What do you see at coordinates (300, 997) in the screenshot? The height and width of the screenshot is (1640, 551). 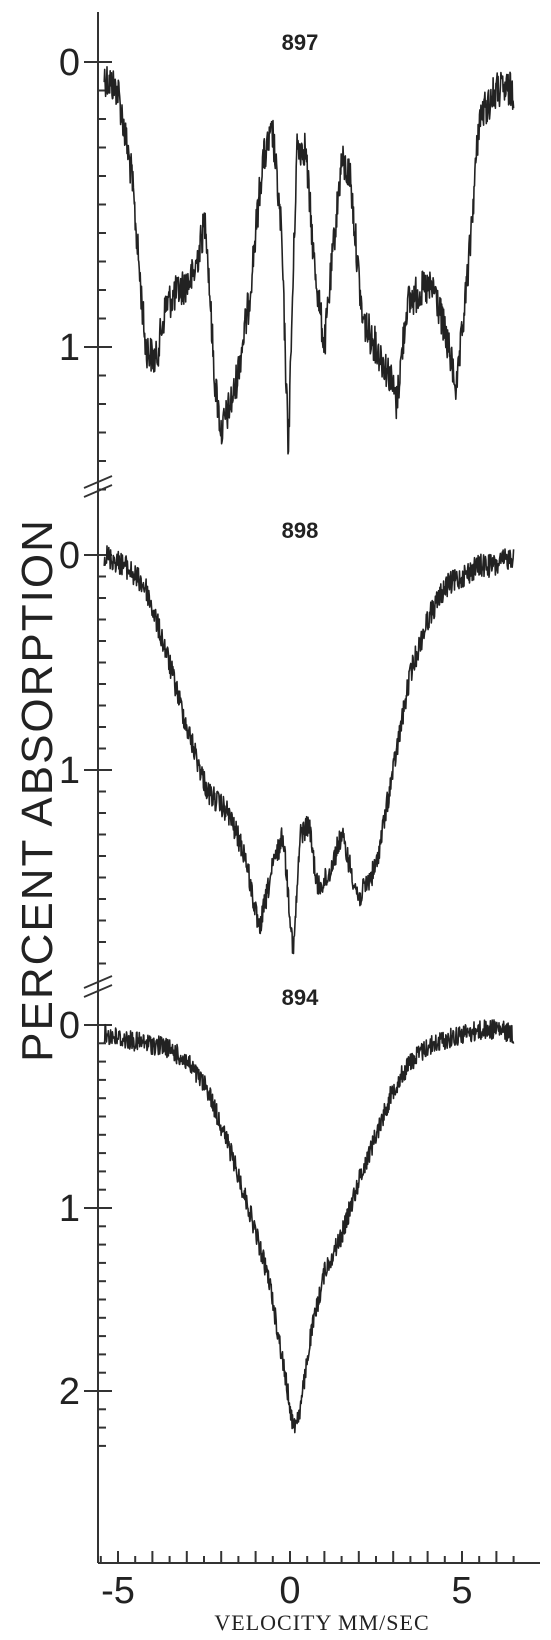 I see `panel-label: 894` at bounding box center [300, 997].